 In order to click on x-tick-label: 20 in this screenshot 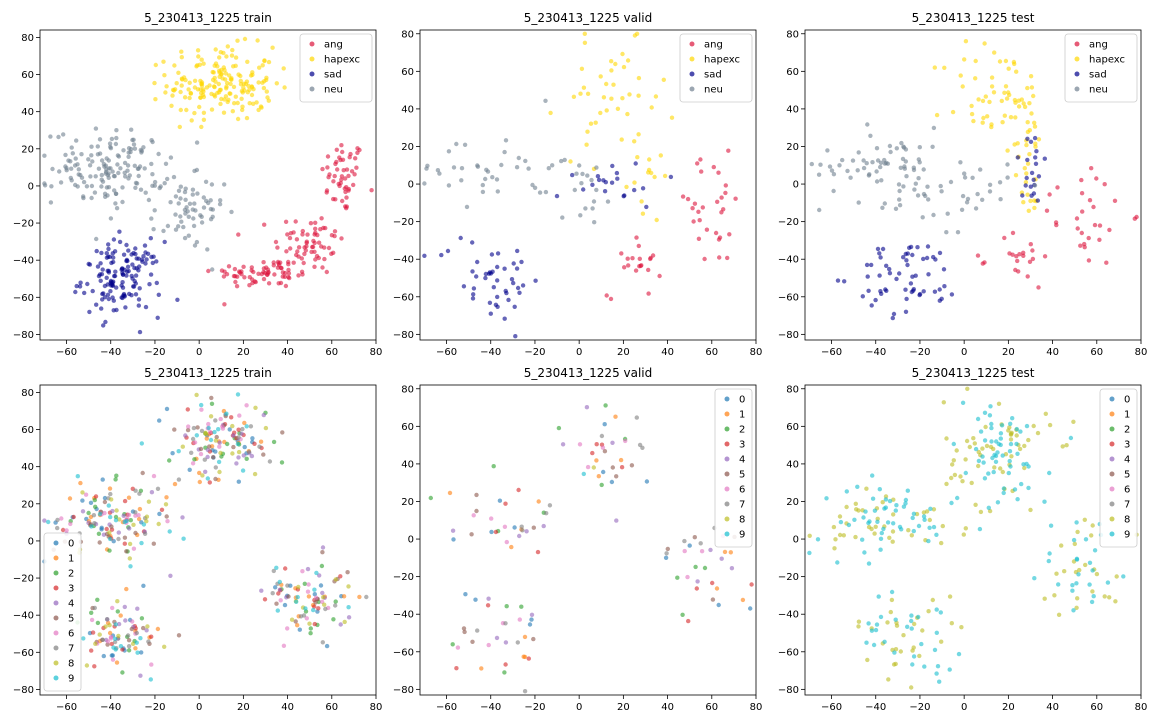, I will do `click(623, 352)`.